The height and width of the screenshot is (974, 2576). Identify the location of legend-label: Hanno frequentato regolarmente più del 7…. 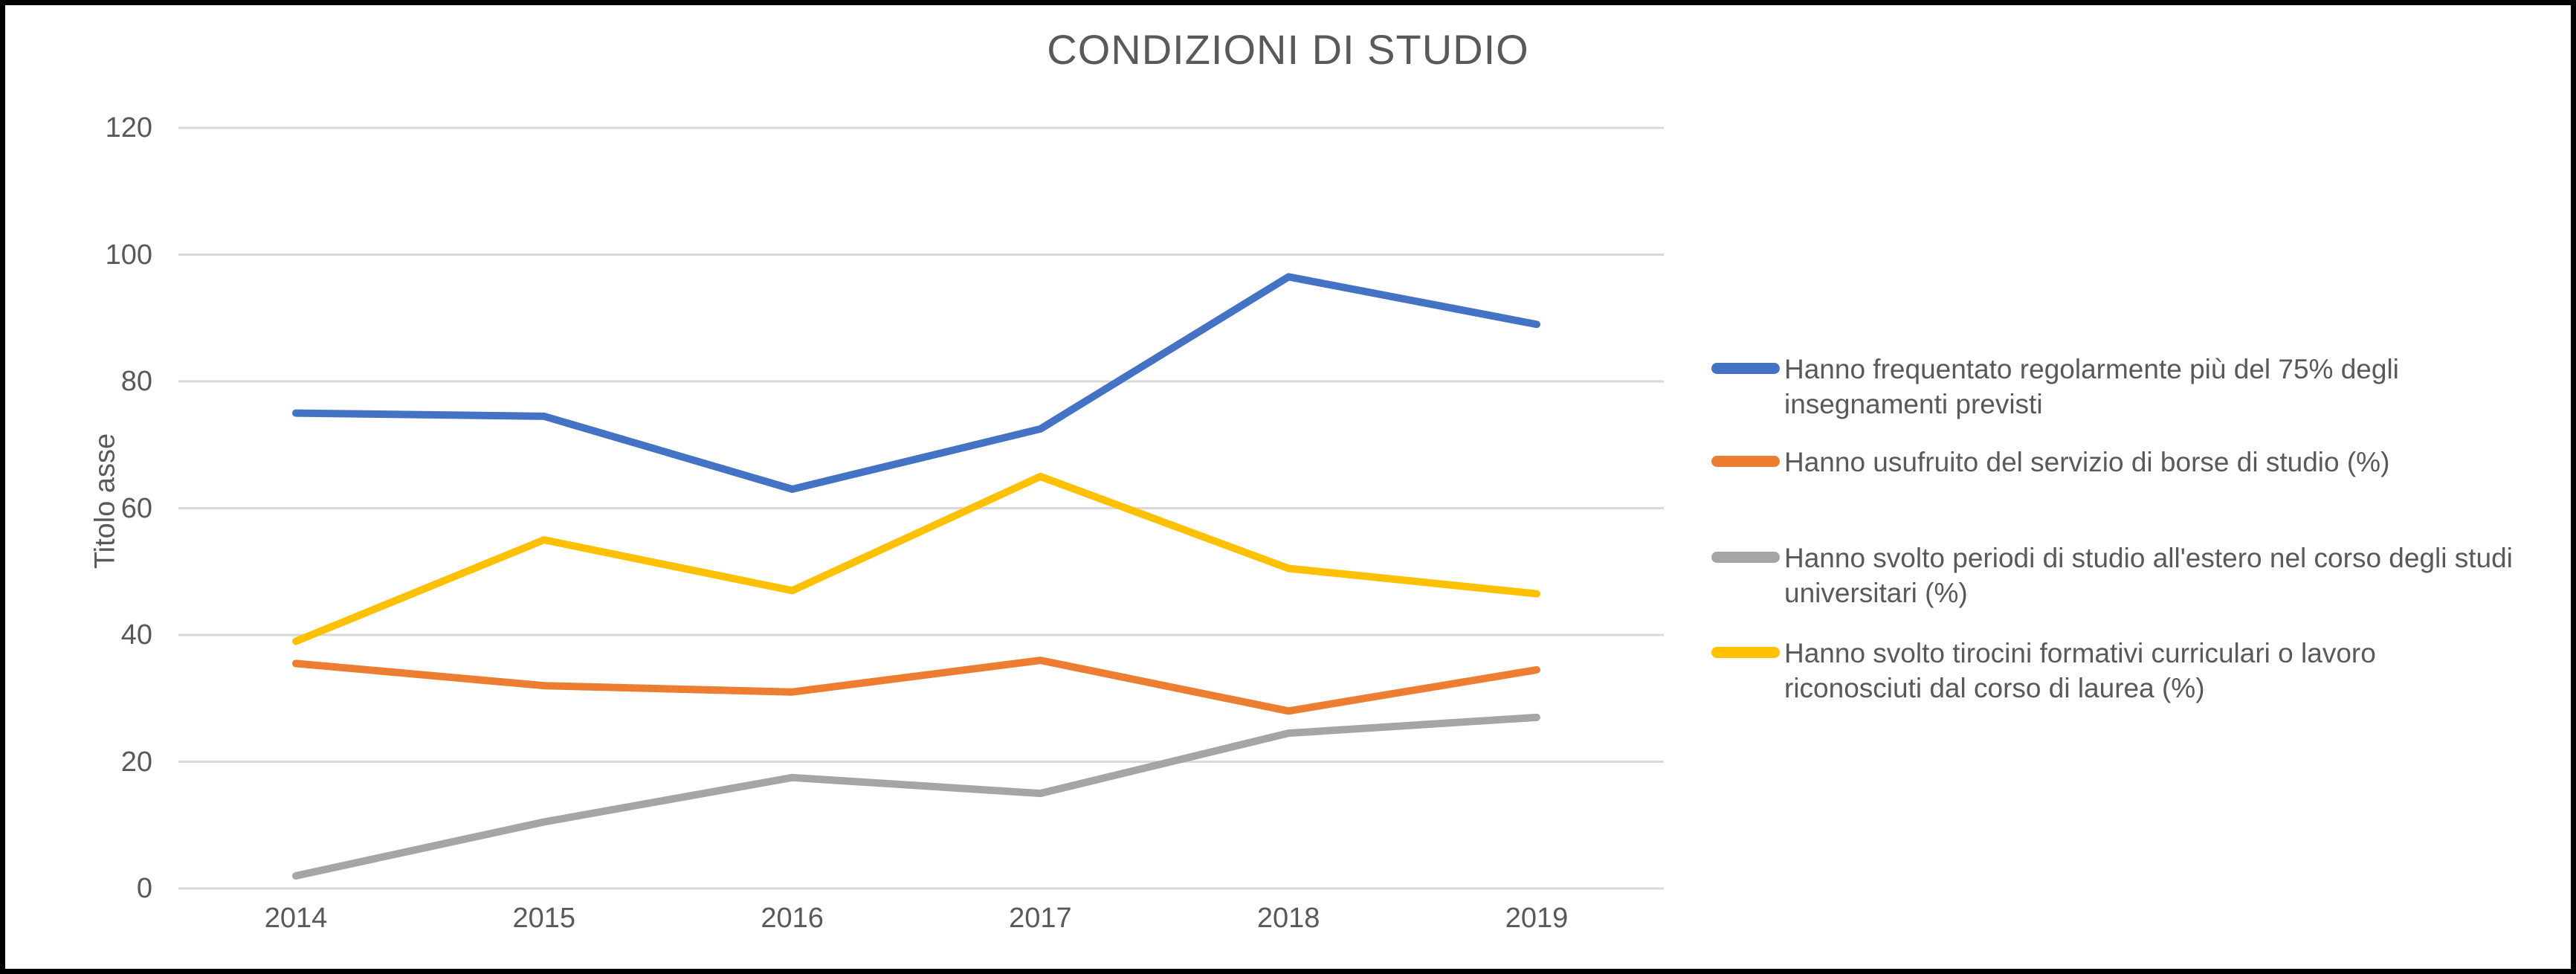
(2091, 386).